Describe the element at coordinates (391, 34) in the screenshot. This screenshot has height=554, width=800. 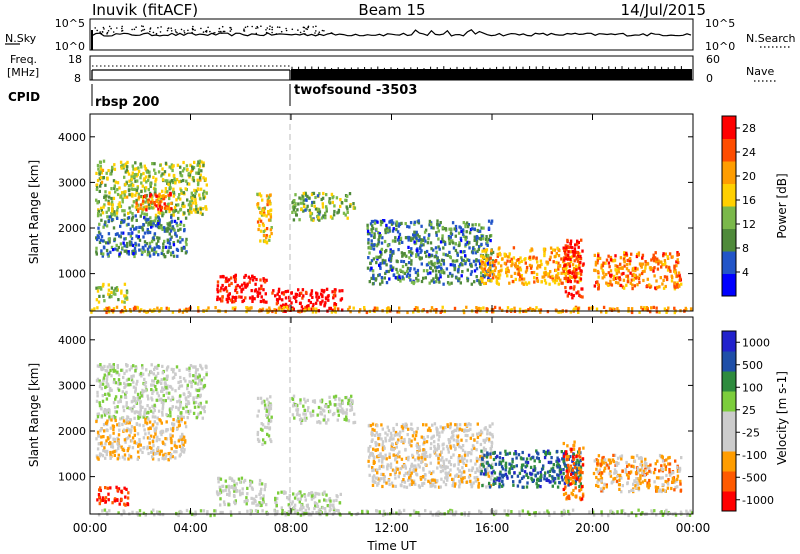
I see `nsky-panel` at that location.